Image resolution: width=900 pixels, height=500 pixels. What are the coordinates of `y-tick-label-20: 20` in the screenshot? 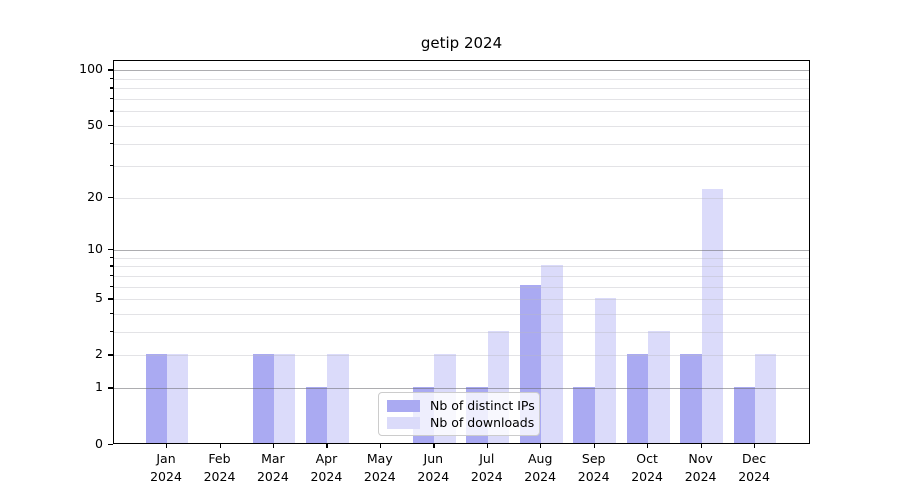 It's located at (95, 196).